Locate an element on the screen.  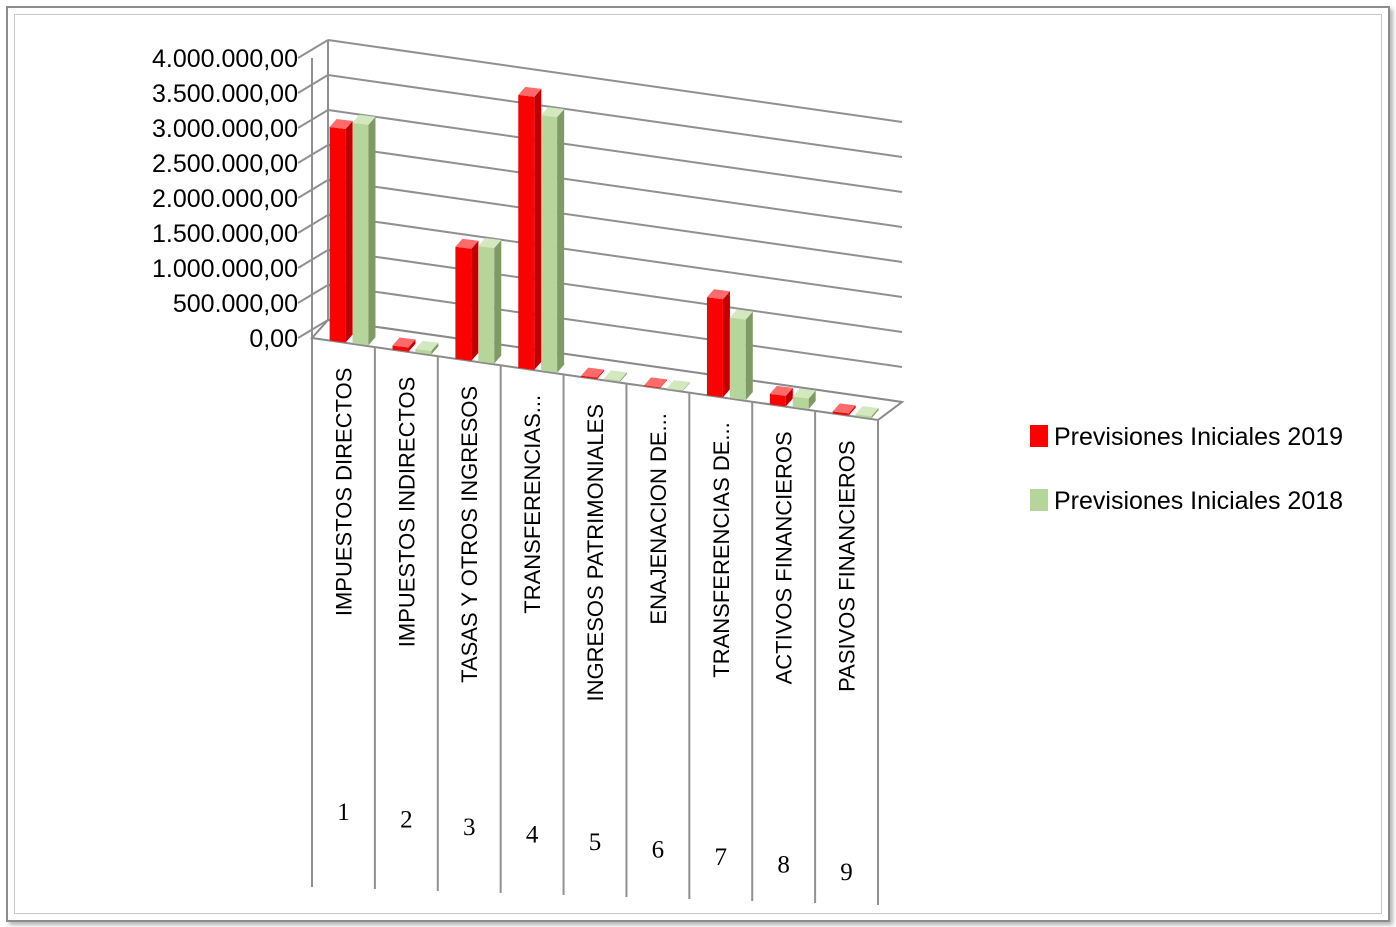
y-tick-label: 0,00 is located at coordinates (273, 339).